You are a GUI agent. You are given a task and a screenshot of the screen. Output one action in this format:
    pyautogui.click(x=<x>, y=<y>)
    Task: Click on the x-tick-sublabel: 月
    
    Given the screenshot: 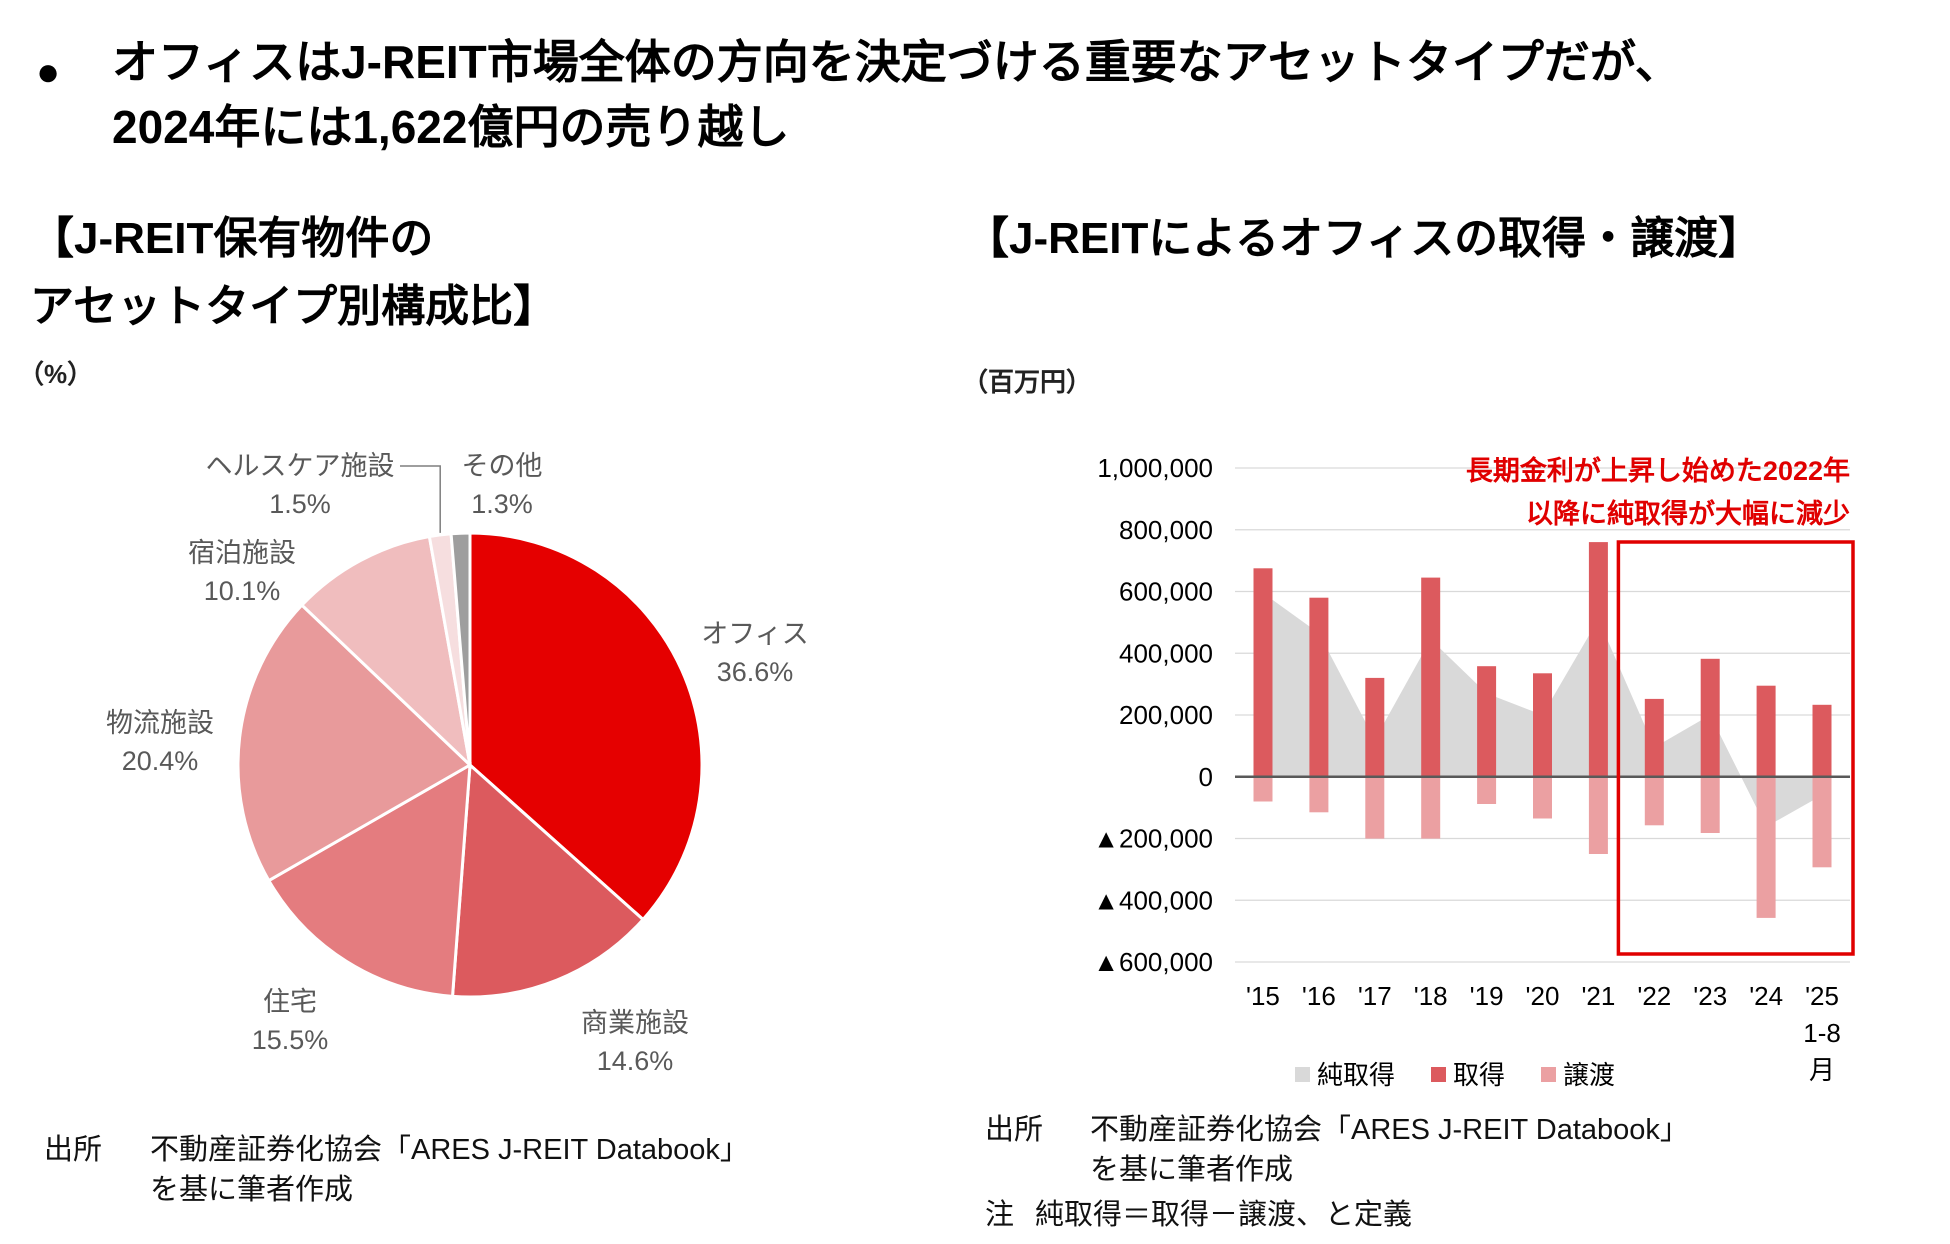 What is the action you would take?
    pyautogui.click(x=1822, y=1070)
    